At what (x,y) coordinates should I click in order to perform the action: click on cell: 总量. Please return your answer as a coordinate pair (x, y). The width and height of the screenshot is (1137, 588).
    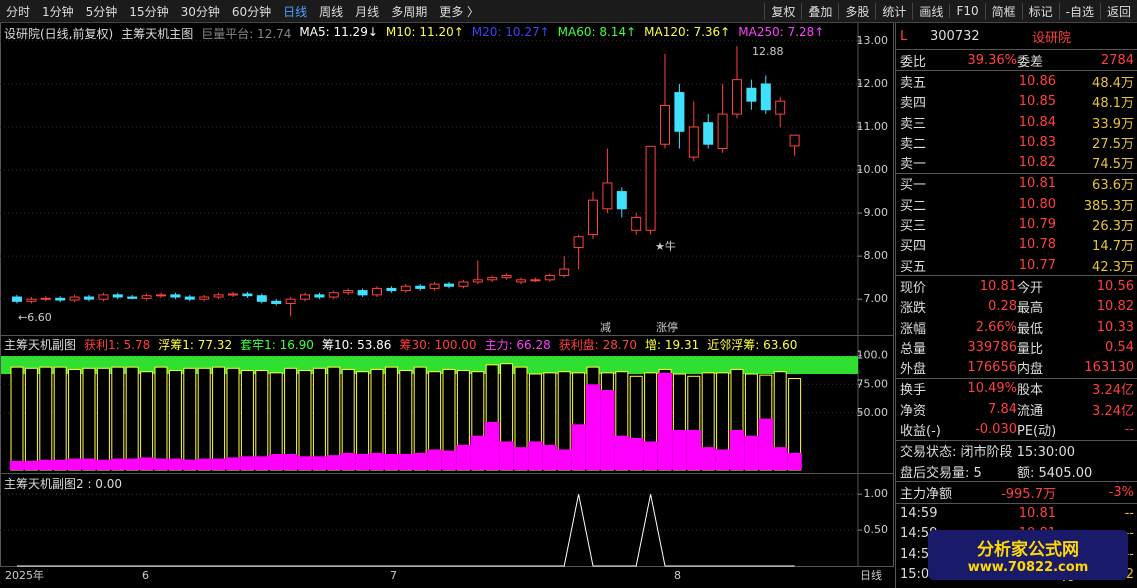
    Looking at the image, I should click on (913, 349).